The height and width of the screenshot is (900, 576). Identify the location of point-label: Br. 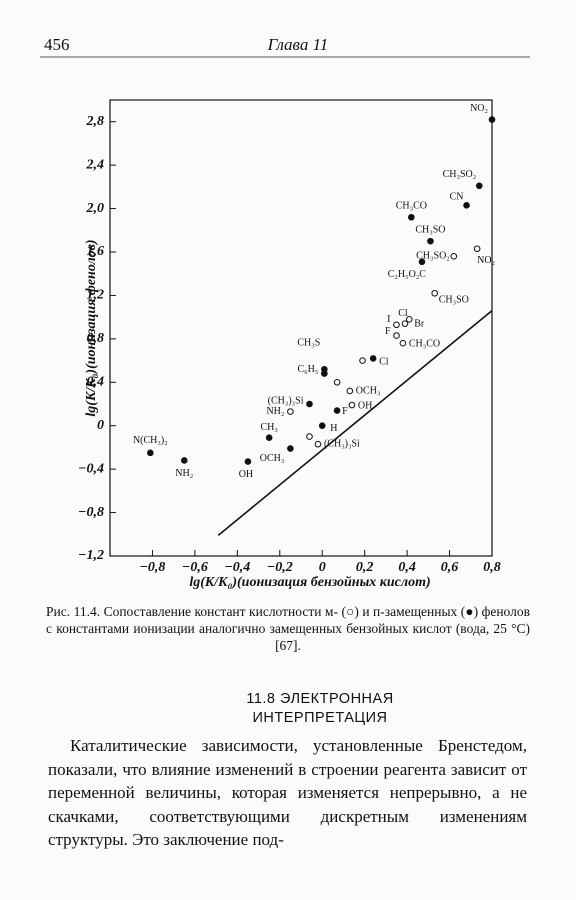
(419, 324).